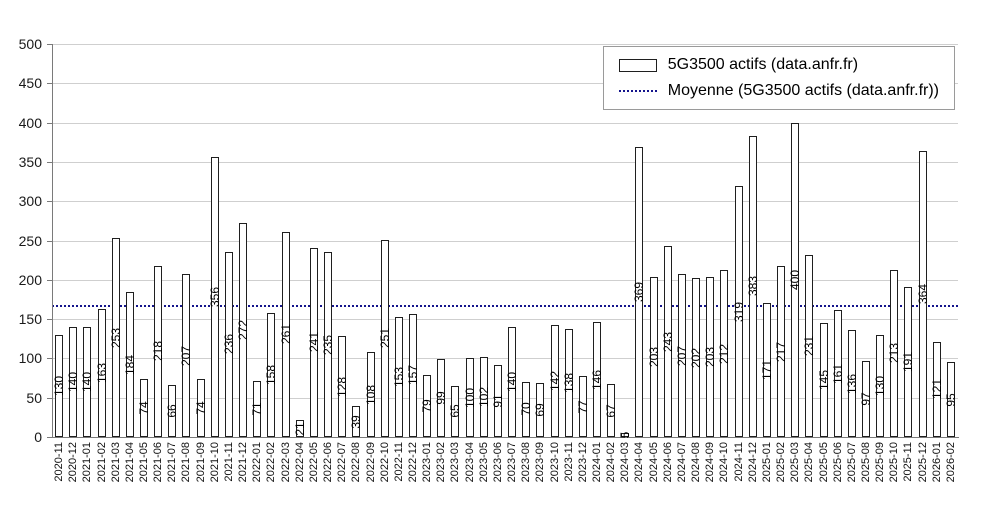  What do you see at coordinates (865, 462) in the screenshot?
I see `x-axis-tick-label: 2025-08` at bounding box center [865, 462].